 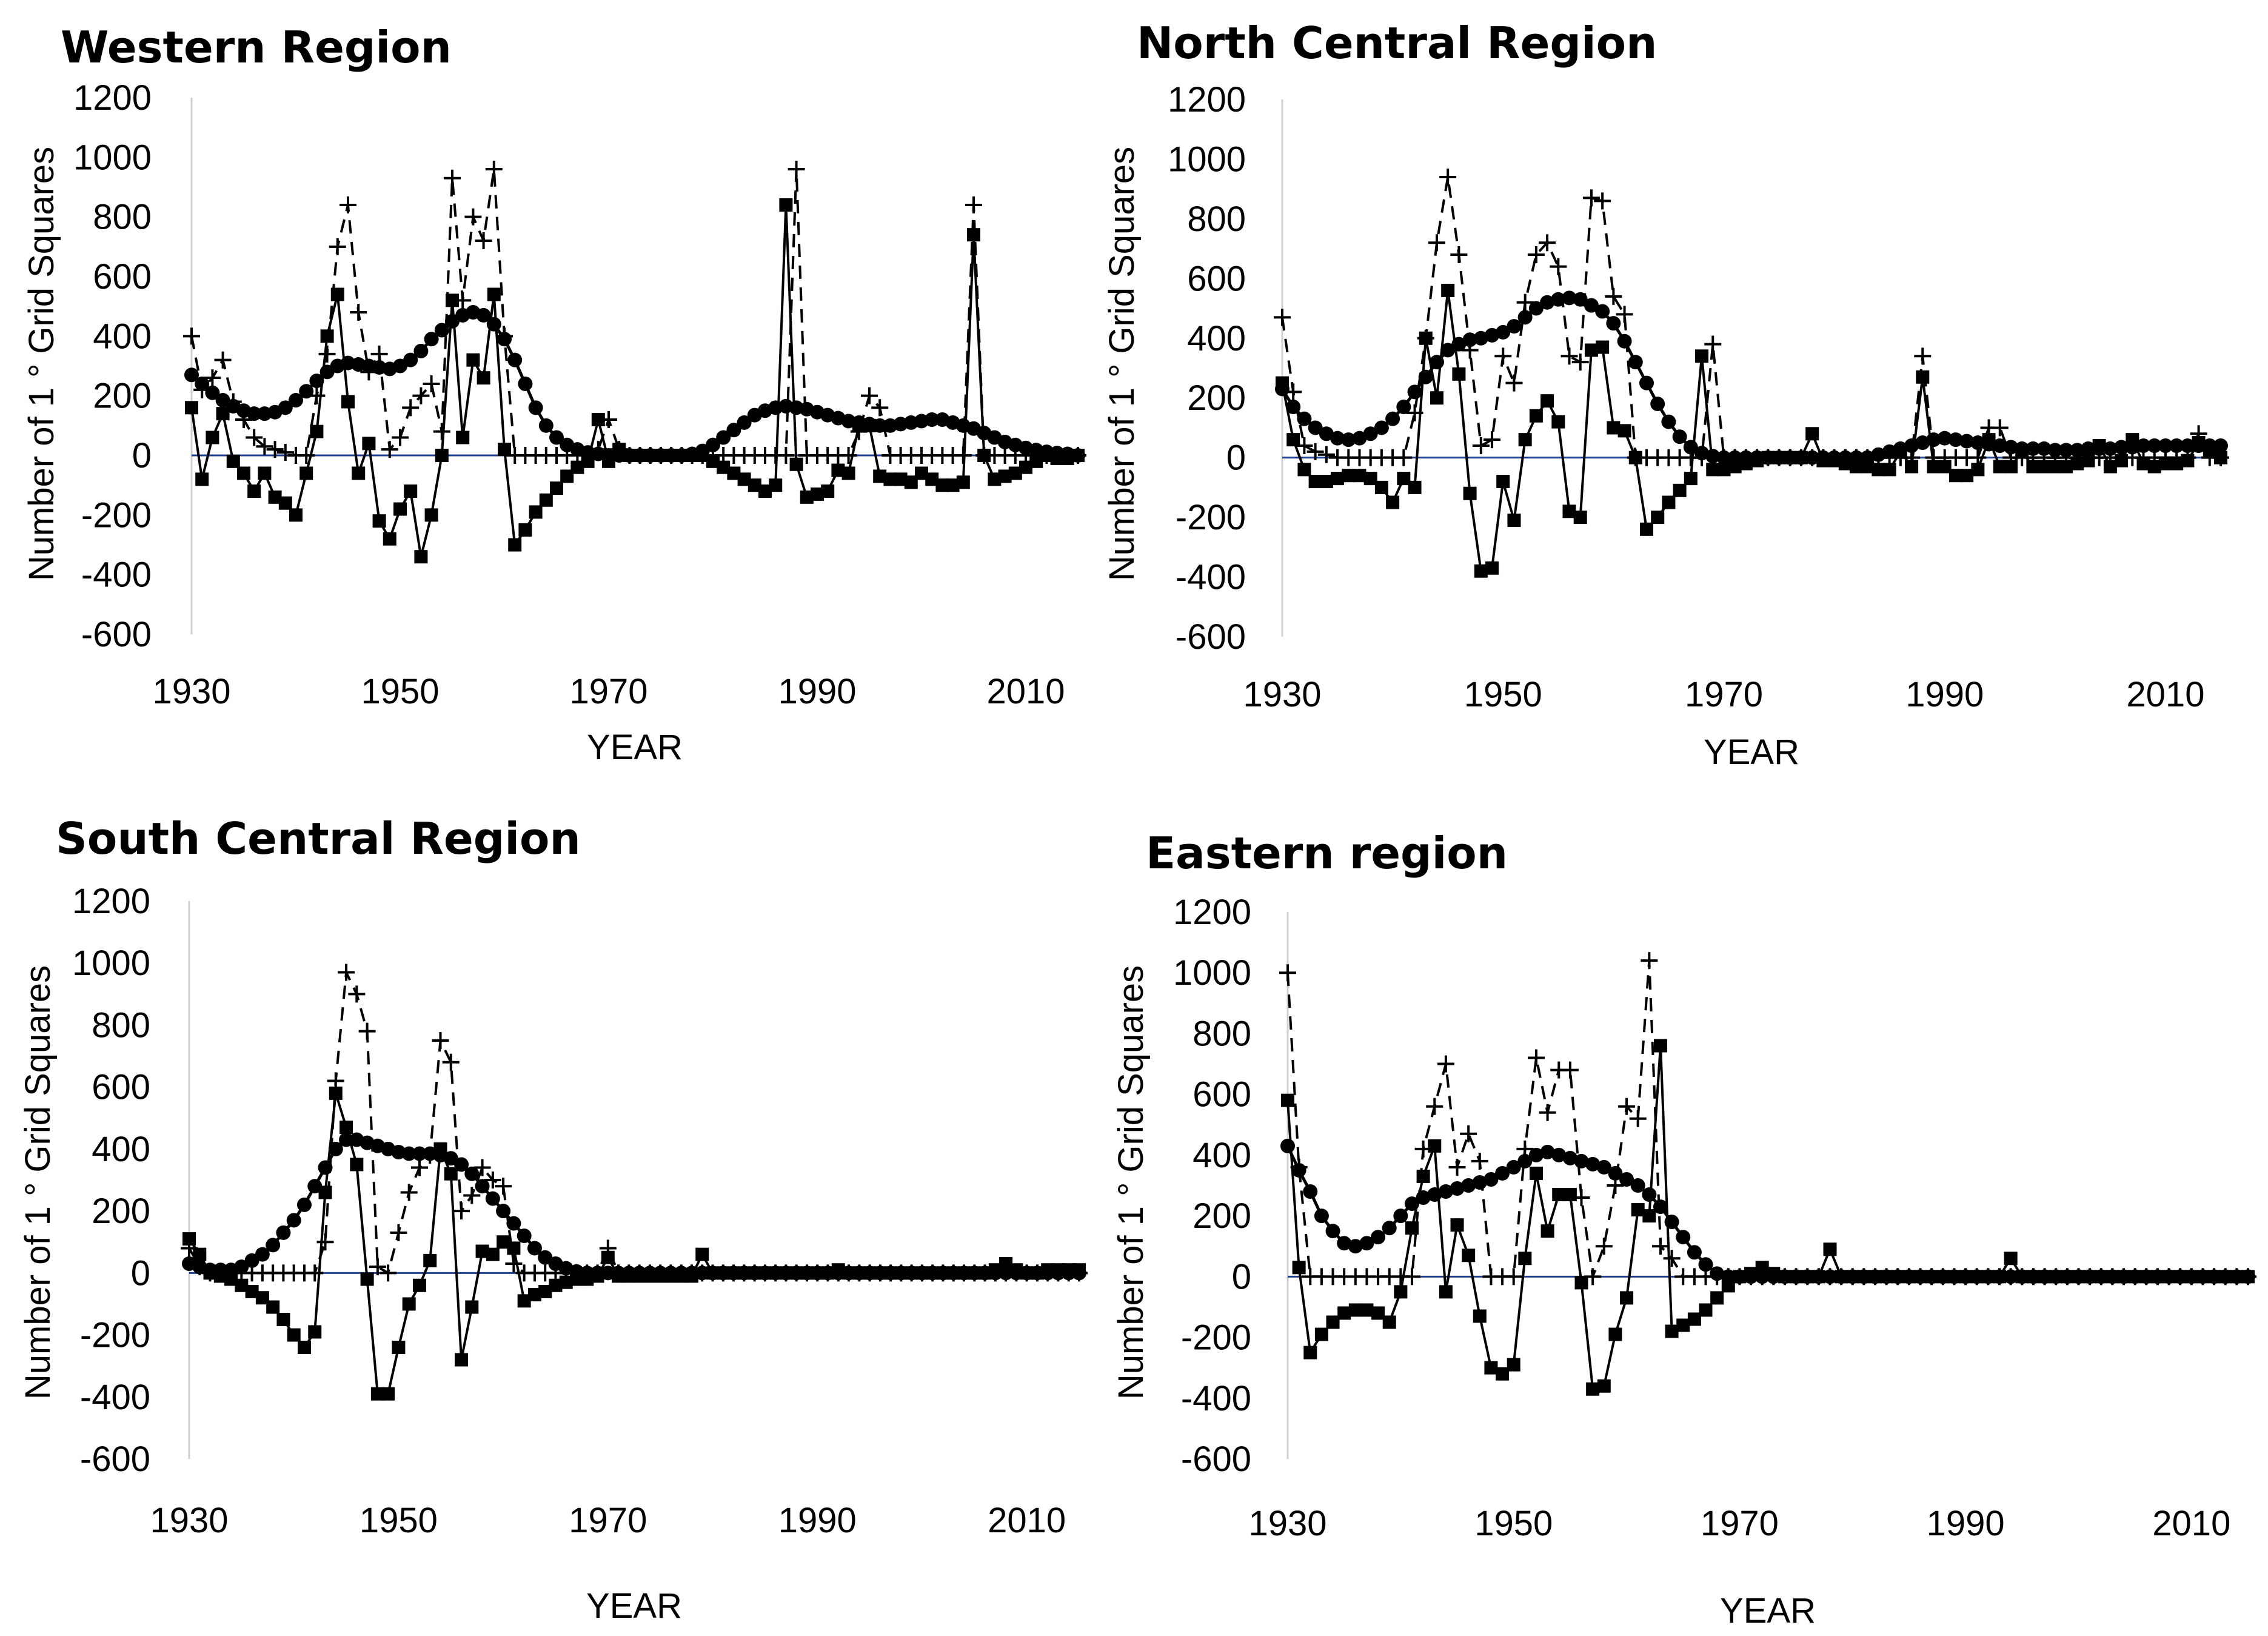 I want to click on y-tick-label: 0, so click(x=1236, y=458).